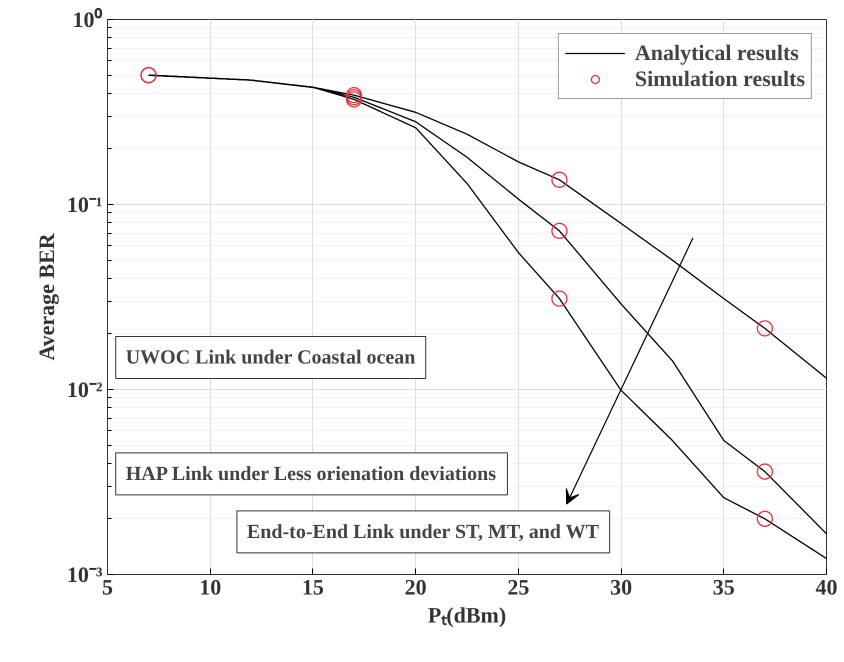 The height and width of the screenshot is (662, 844). Describe the element at coordinates (210, 587) in the screenshot. I see `x-tick-label: 10` at that location.